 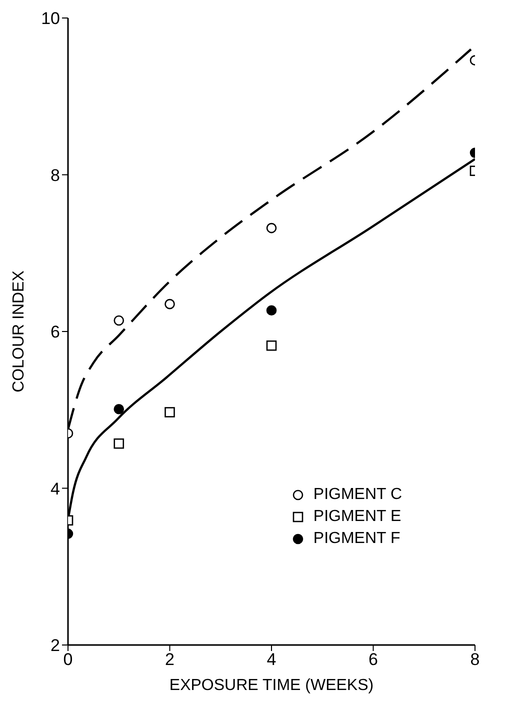 What do you see at coordinates (475, 660) in the screenshot?
I see `x-tick-label: 8` at bounding box center [475, 660].